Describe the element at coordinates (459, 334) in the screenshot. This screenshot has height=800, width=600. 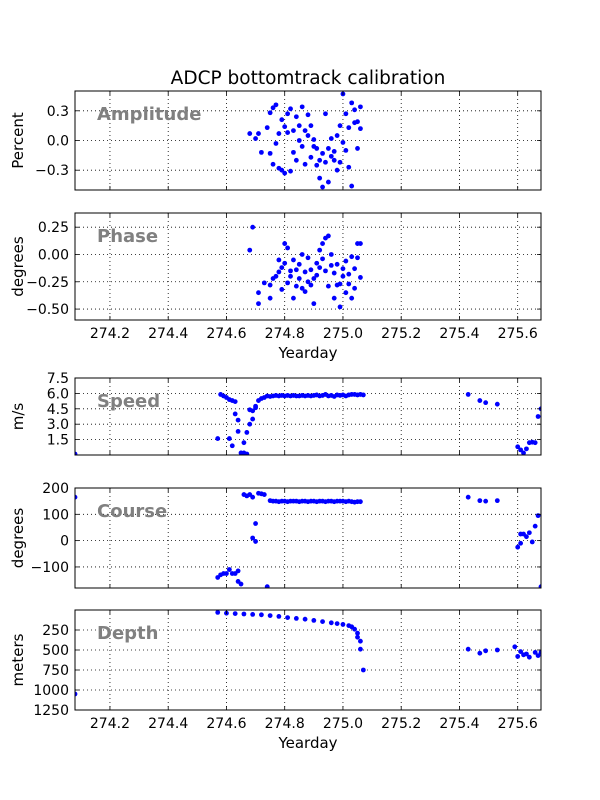
I see `x-tick-label: 275.4` at that location.